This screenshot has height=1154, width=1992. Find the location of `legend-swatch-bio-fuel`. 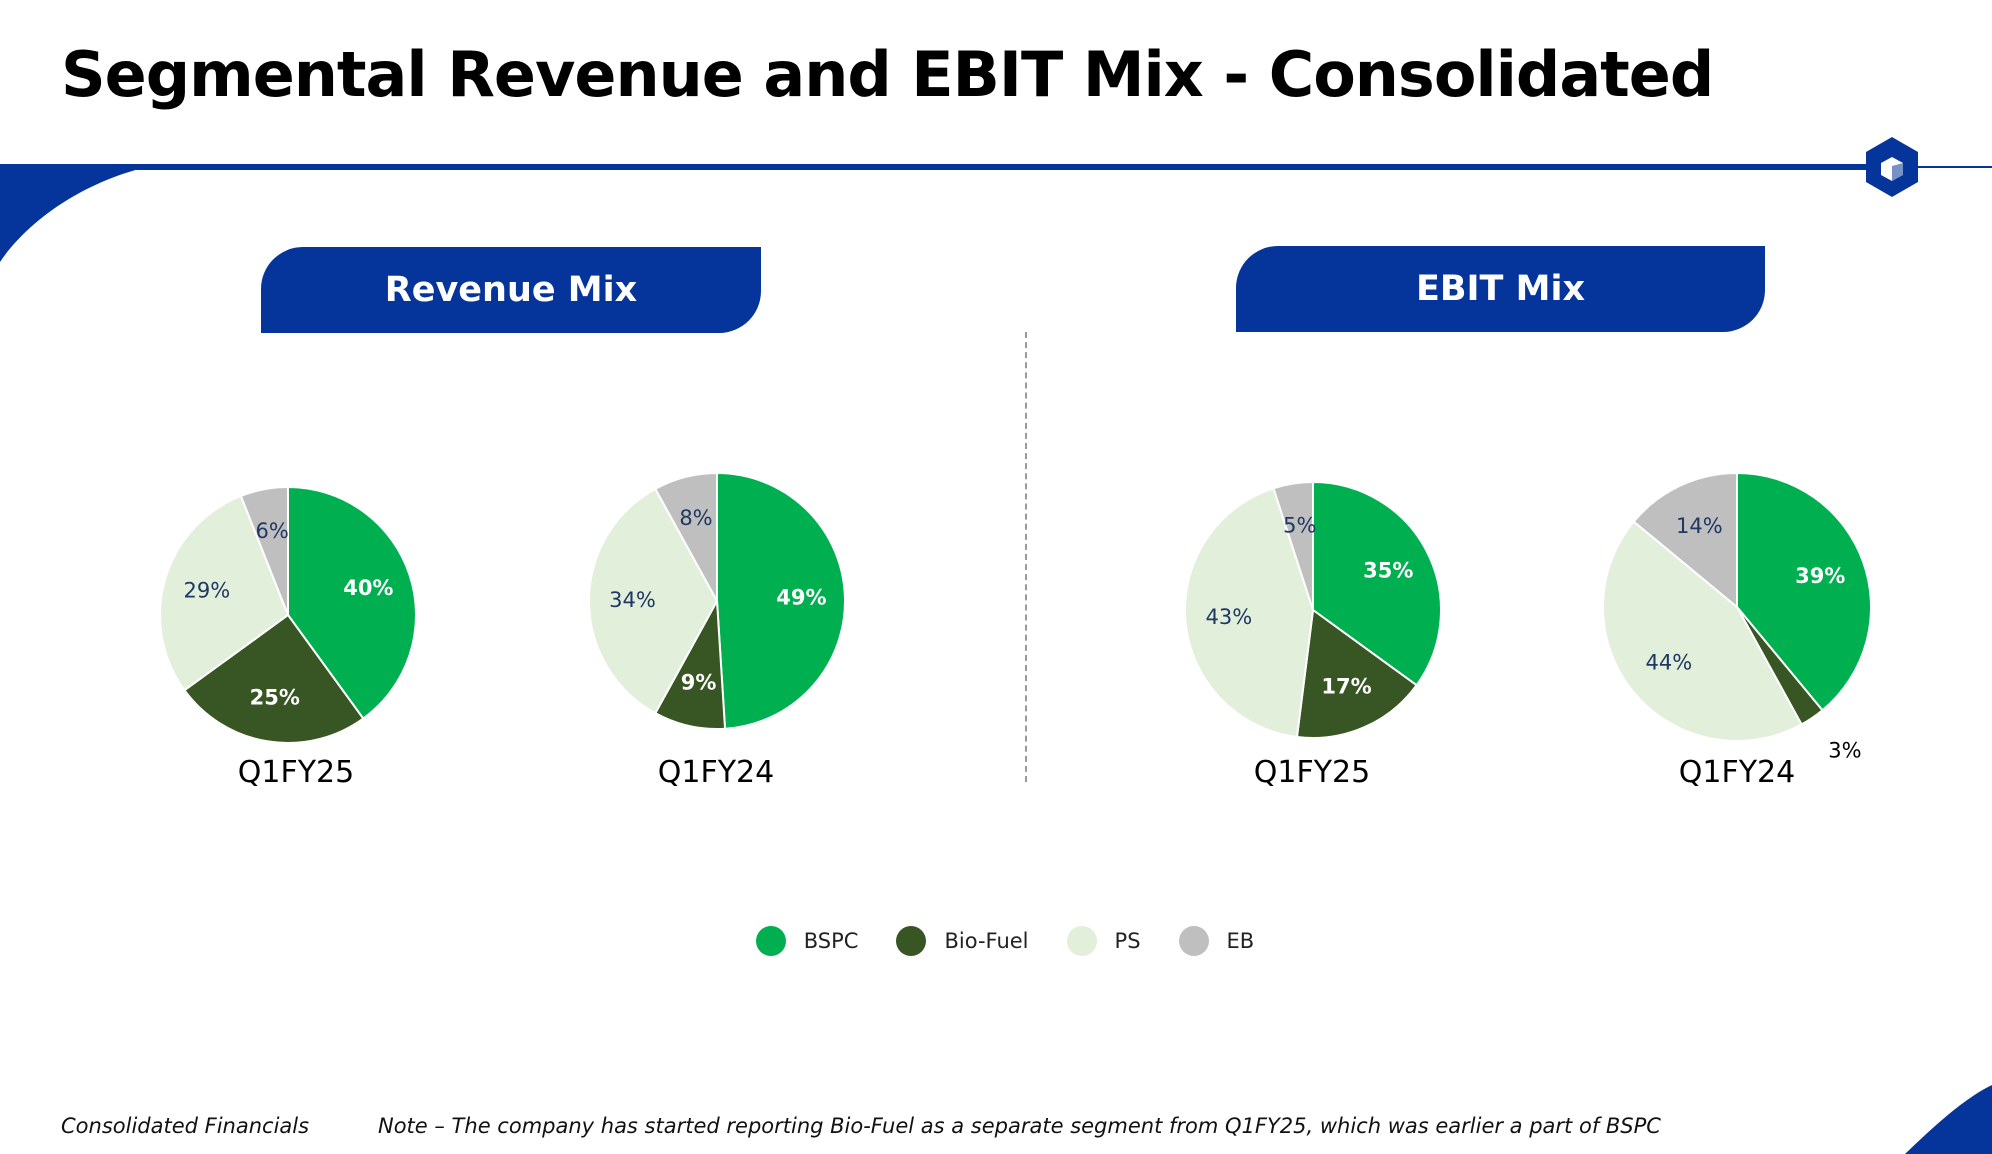

legend-swatch-bio-fuel is located at coordinates (911, 941).